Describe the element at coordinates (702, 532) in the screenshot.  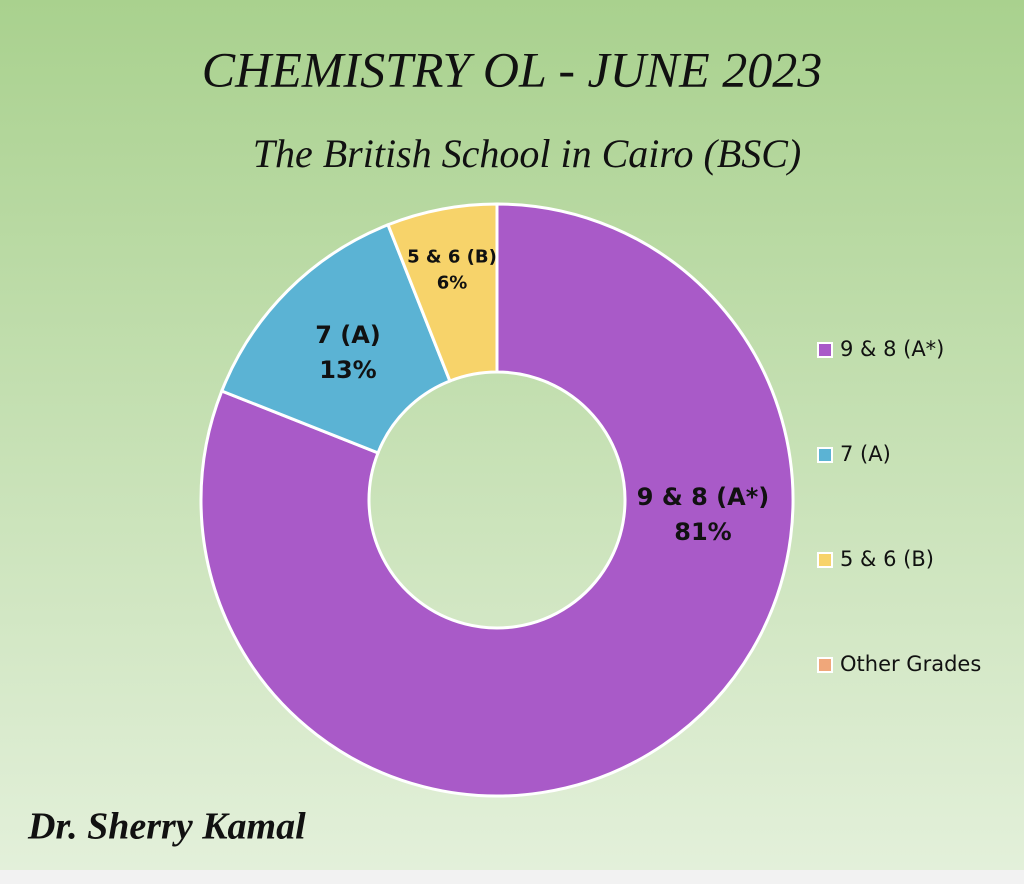
I see `data-label: 81%` at that location.